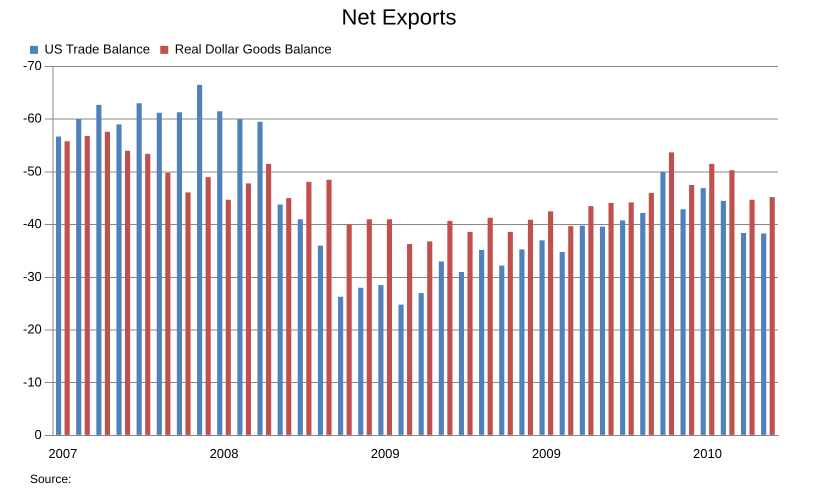 This screenshot has width=818, height=494. Describe the element at coordinates (253, 48) in the screenshot. I see `legend-label: Real Dollar Goods Balance` at that location.